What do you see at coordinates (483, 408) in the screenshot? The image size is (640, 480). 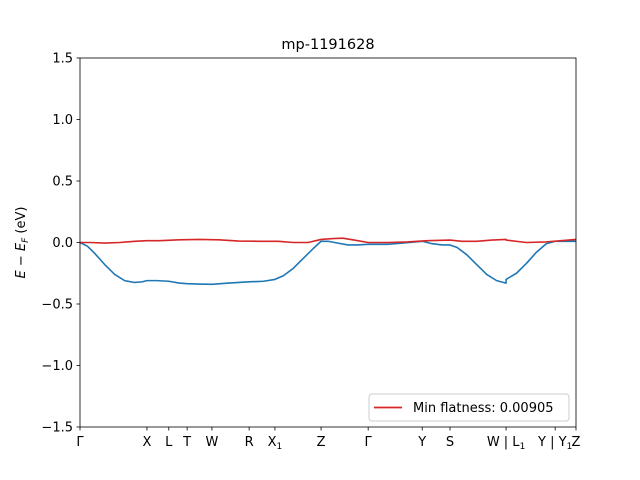 I see `legend-label: Min flatness: 0.00905` at bounding box center [483, 408].